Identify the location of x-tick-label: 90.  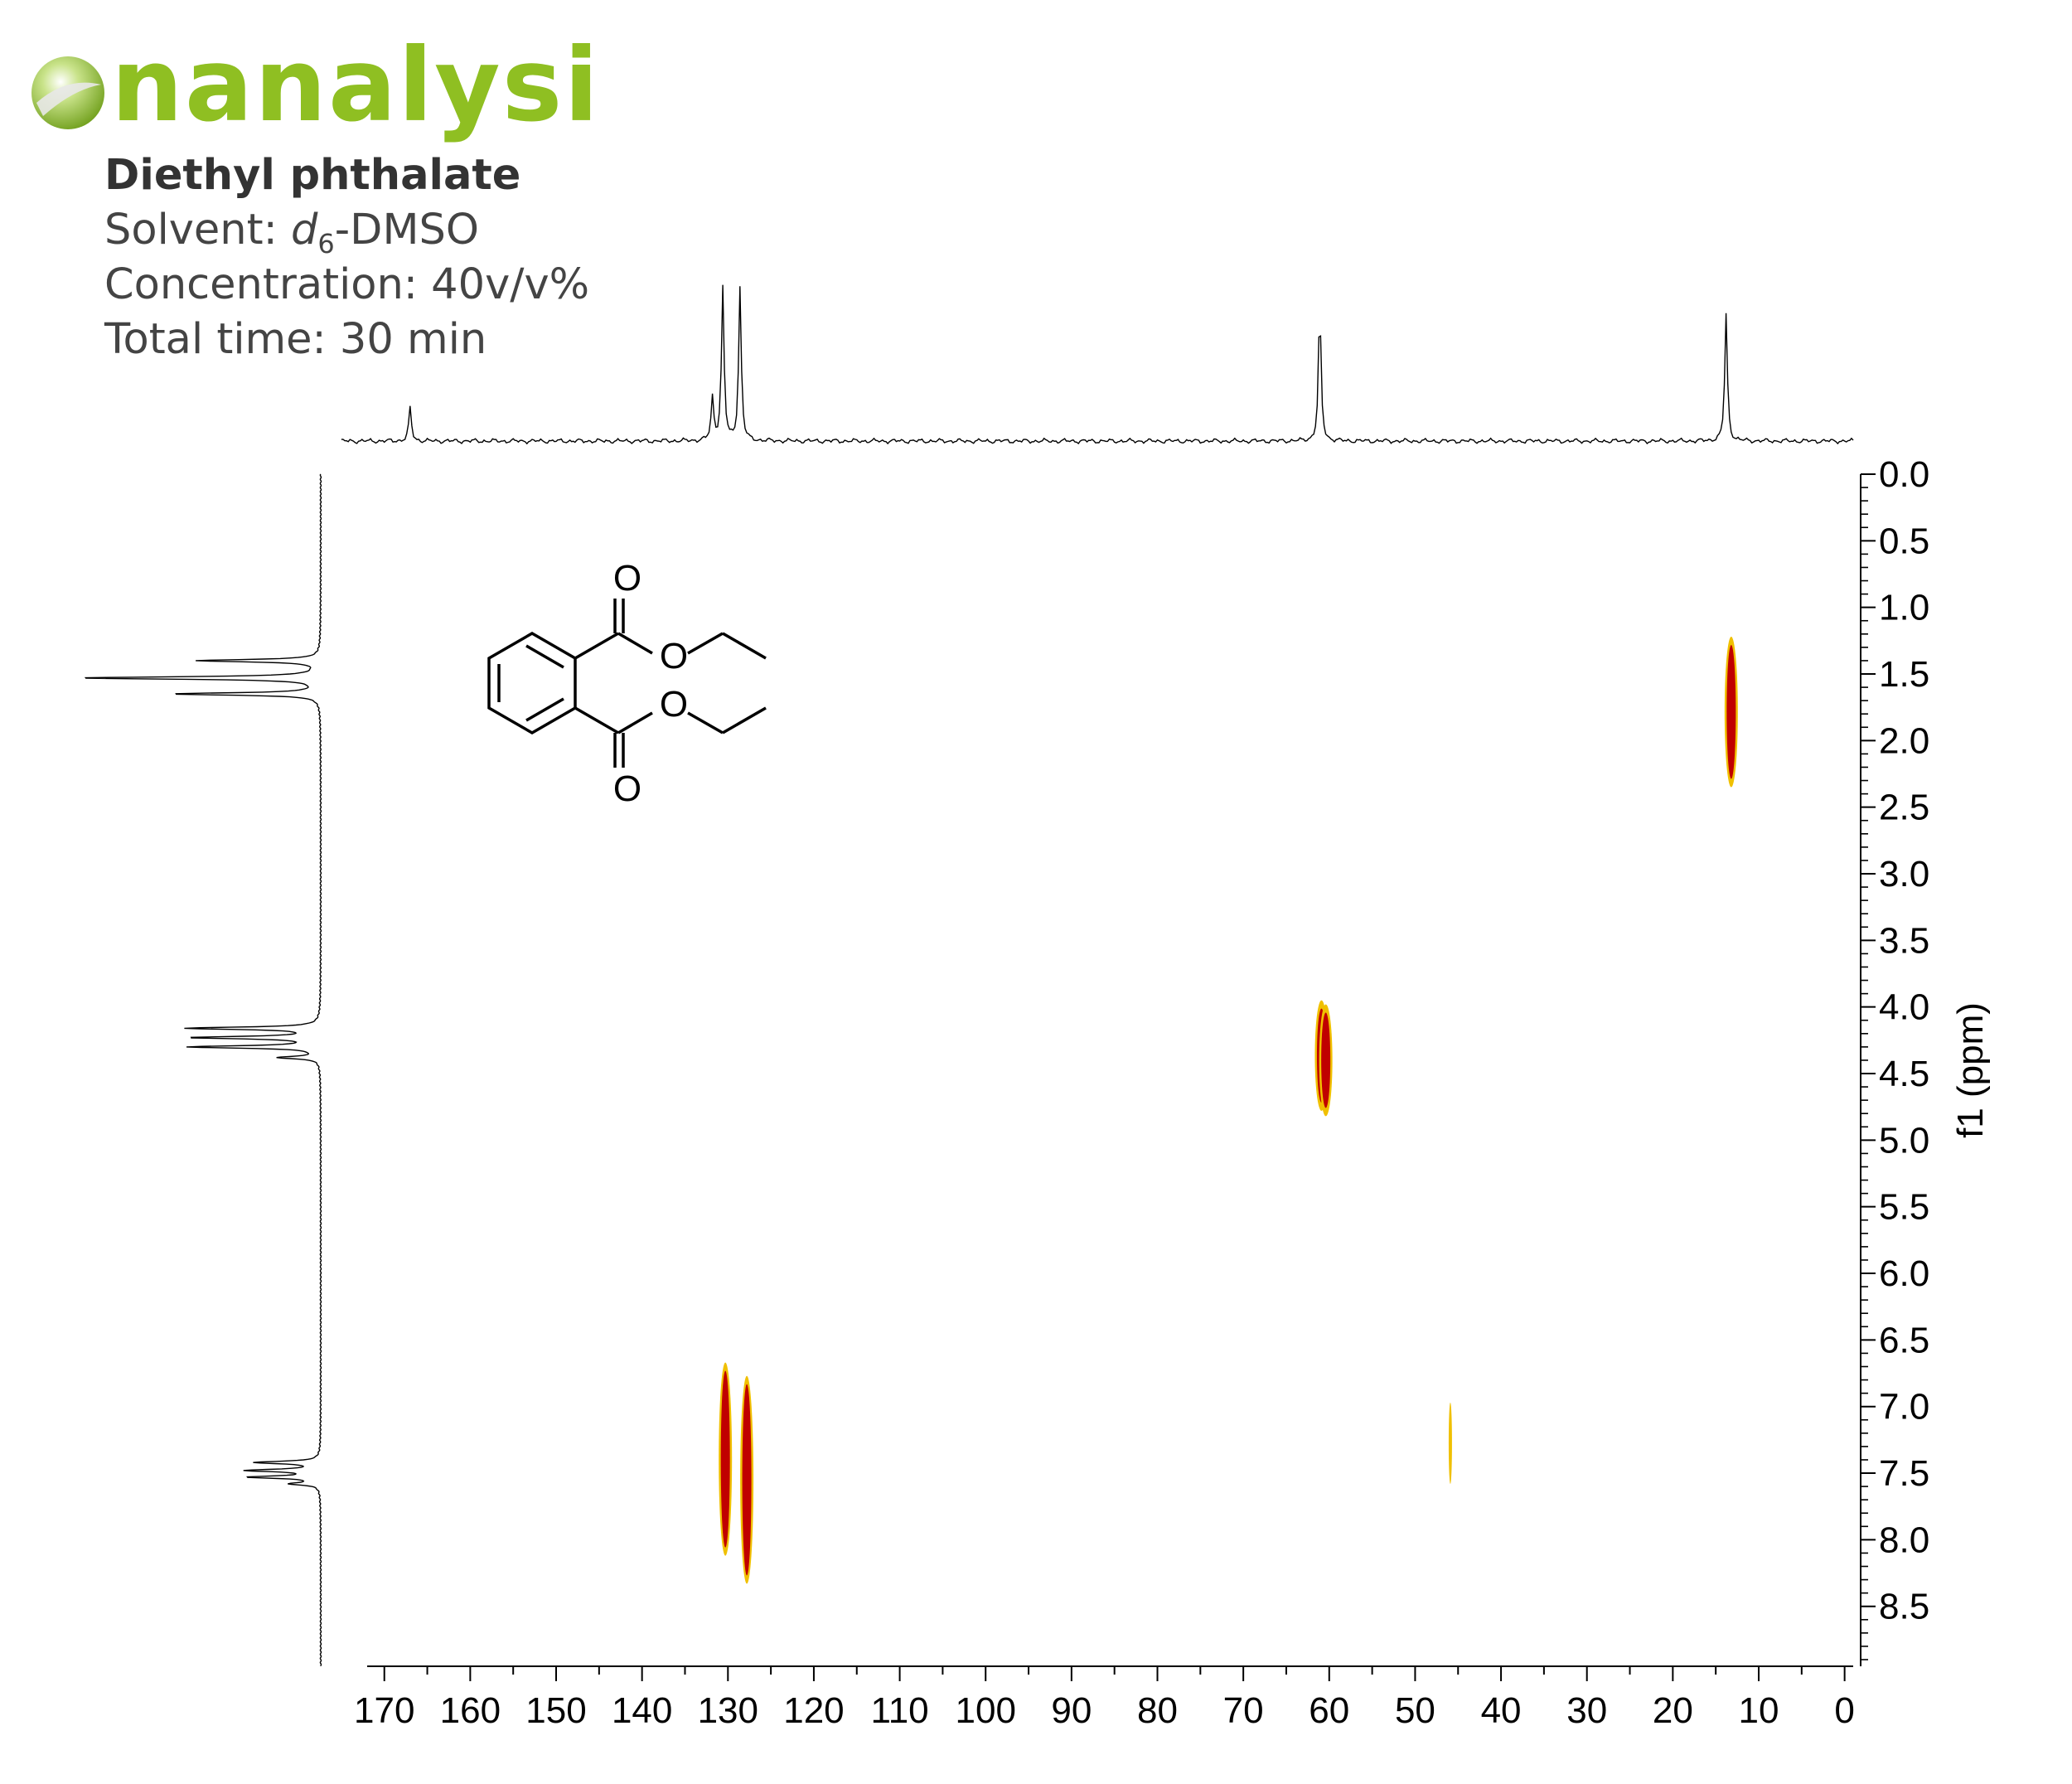
(1071, 1710).